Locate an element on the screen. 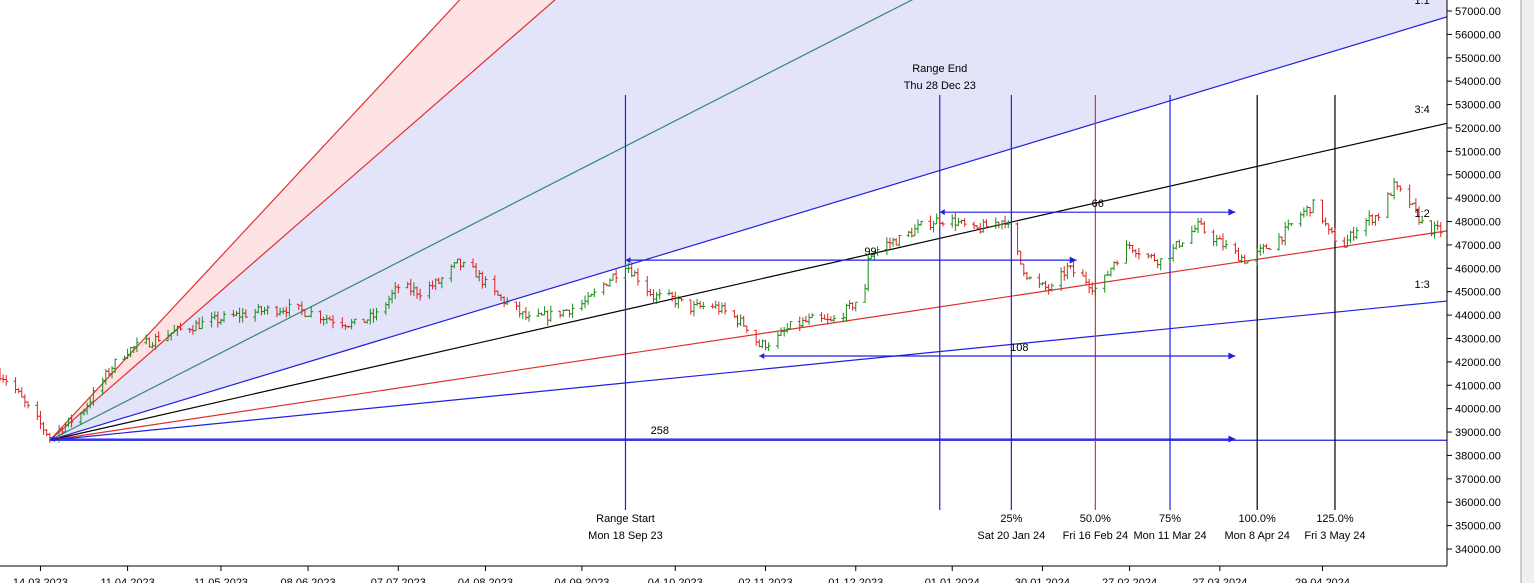 The height and width of the screenshot is (583, 1534). y-tick-label: 35000.00 is located at coordinates (1478, 527).